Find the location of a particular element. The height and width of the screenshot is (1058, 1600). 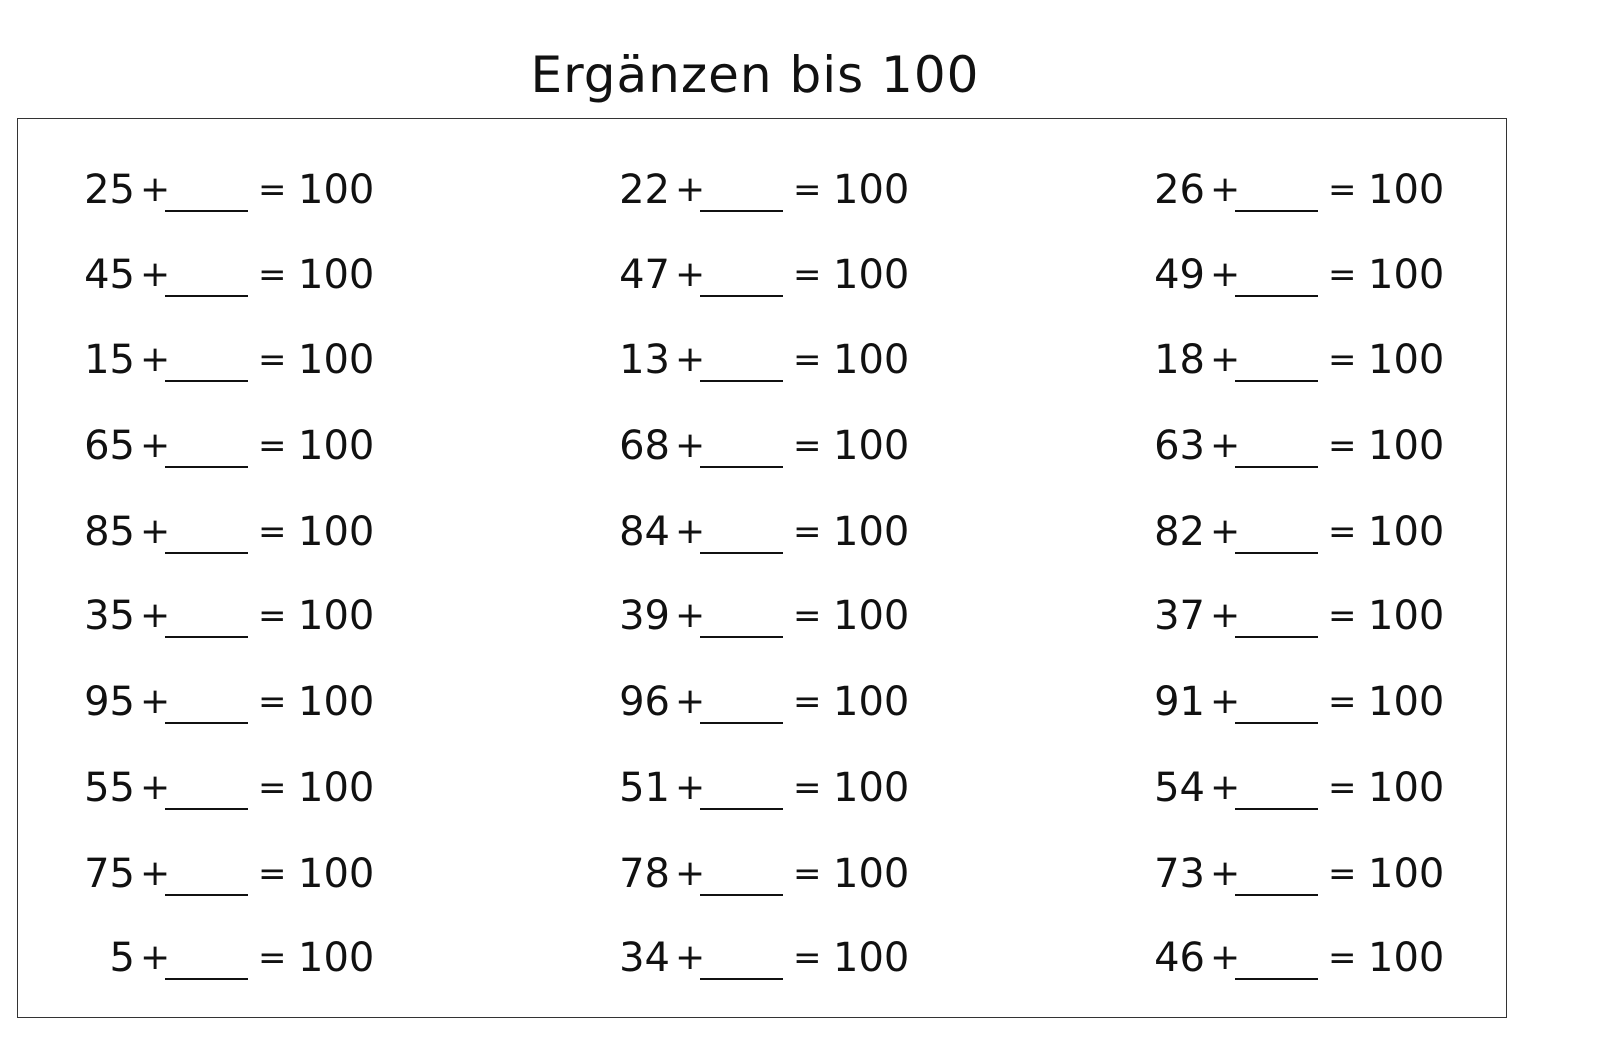

problem-item: 37 + = 100 is located at coordinates (1270, 616).